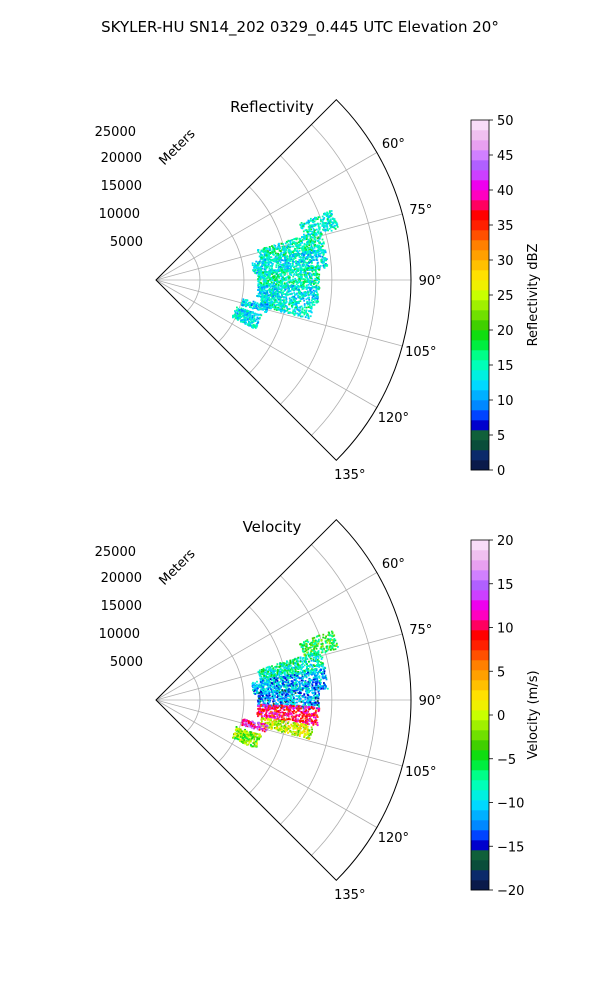 This screenshot has height=1000, width=600. I want to click on azimuth-gridline, so click(266, 763).